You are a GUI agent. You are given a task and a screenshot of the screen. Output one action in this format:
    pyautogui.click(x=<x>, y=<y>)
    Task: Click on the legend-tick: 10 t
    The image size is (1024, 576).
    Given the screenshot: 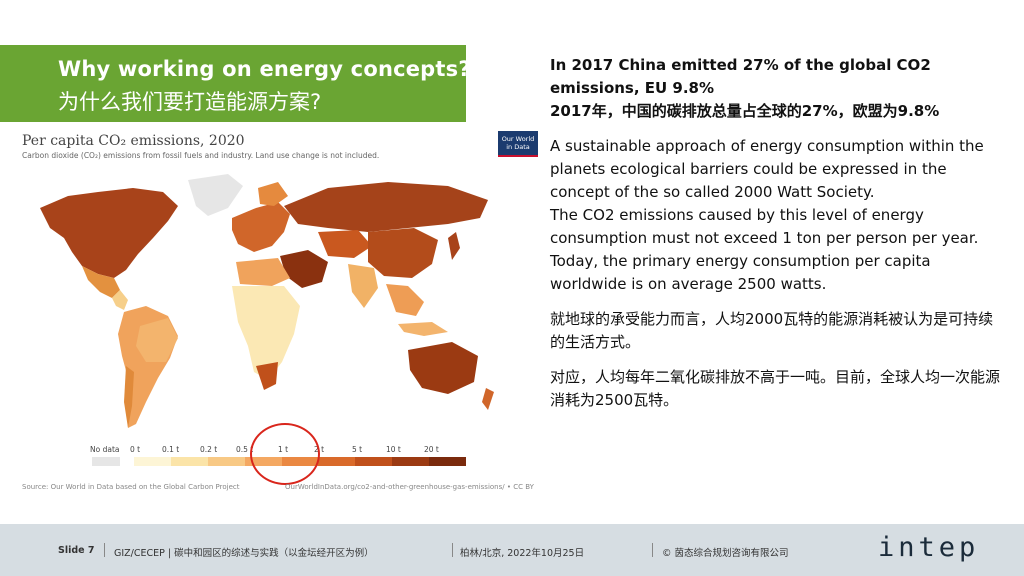 What is the action you would take?
    pyautogui.click(x=393, y=449)
    